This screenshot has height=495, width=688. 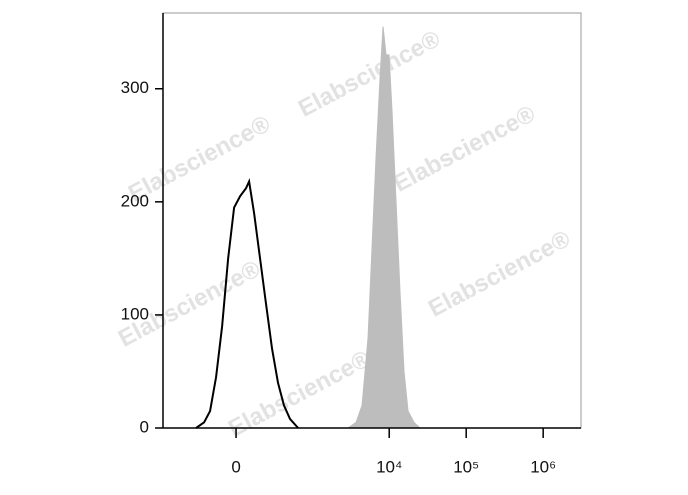 I want to click on y-tick-label: 0, so click(x=144, y=426).